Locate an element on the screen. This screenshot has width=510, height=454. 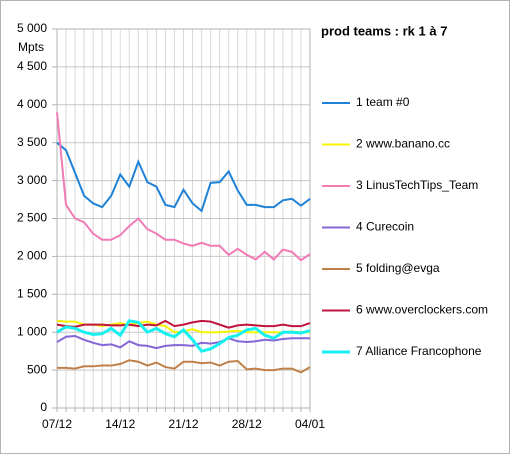
y-tick-label: 5 000 is located at coordinates (32, 28).